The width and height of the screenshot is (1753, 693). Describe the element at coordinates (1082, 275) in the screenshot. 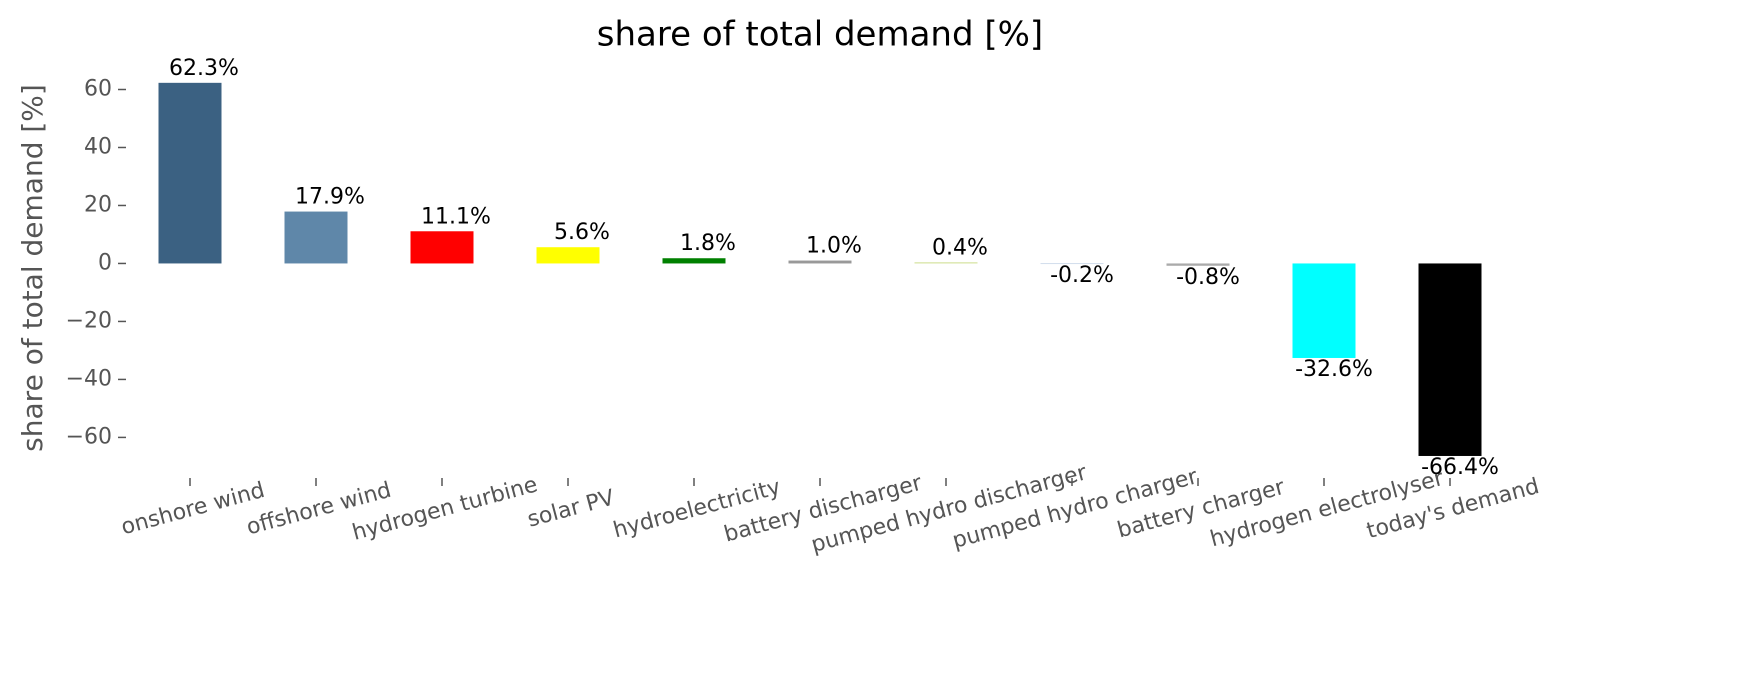

I see `value-label: -0.2%` at that location.